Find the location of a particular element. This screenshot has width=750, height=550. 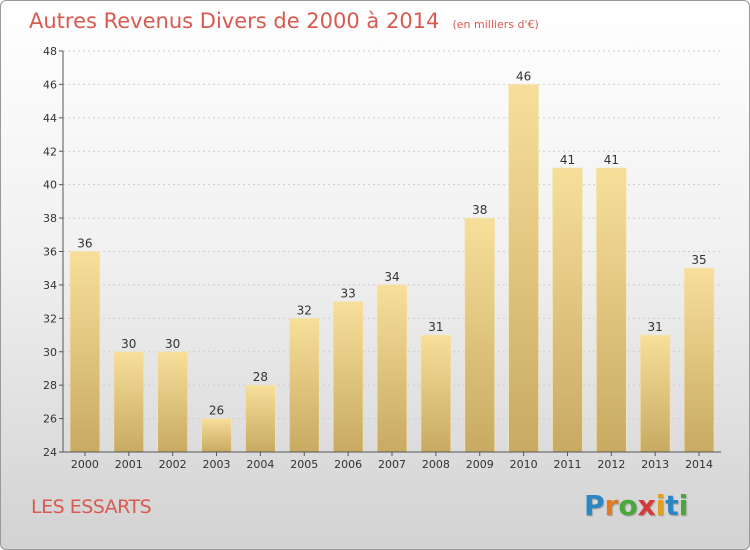

bar-value-label: 32 is located at coordinates (304, 310).